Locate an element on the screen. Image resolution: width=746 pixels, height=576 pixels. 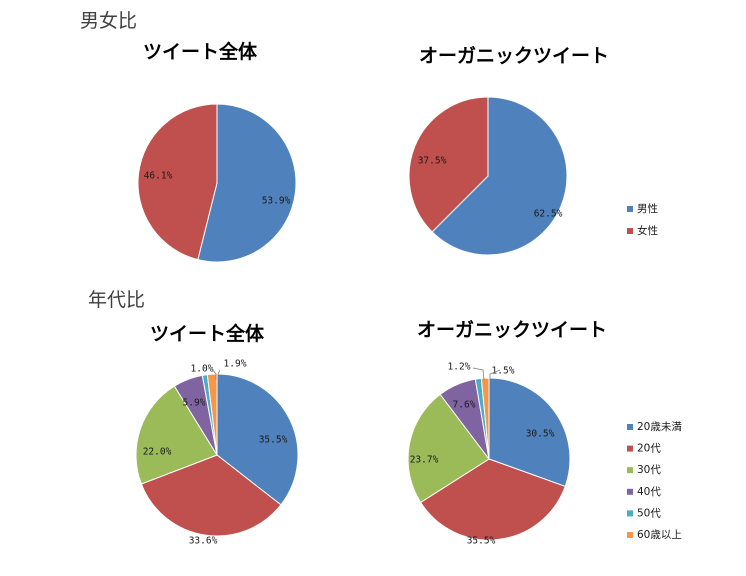
data-label: 30.5% is located at coordinates (540, 434).